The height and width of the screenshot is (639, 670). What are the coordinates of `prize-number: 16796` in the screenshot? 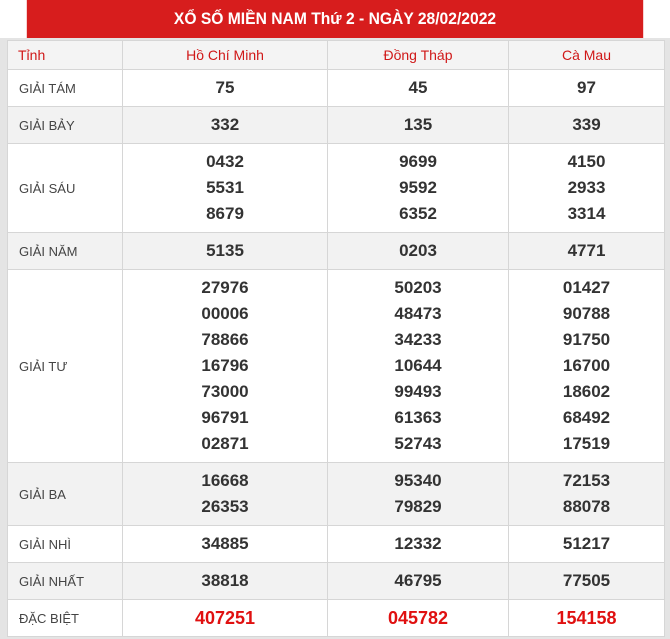 It's located at (225, 365).